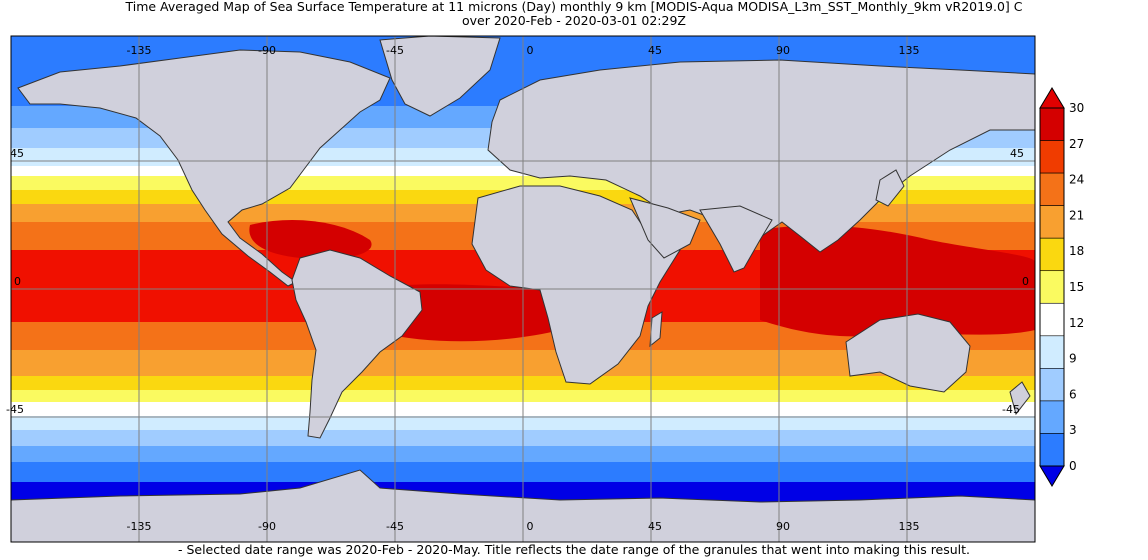  Describe the element at coordinates (897, 281) in the screenshot. I see `warm-pool-west-pacific` at that location.